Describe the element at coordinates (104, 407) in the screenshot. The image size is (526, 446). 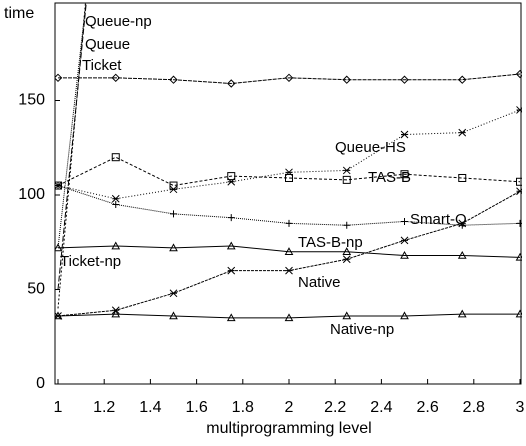
I see `x-tick-label: 1.2` at that location.